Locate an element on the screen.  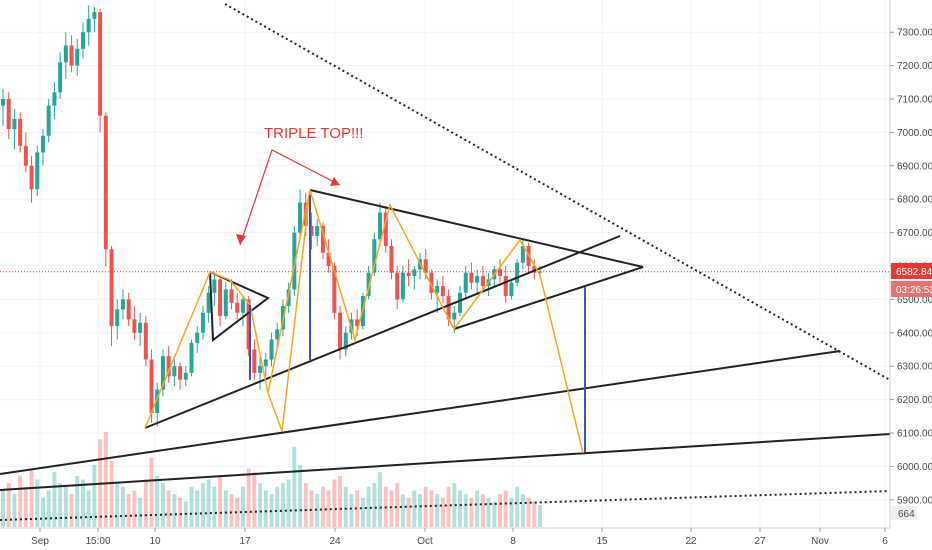
price-tick-label: 7300.00 is located at coordinates (914, 33).